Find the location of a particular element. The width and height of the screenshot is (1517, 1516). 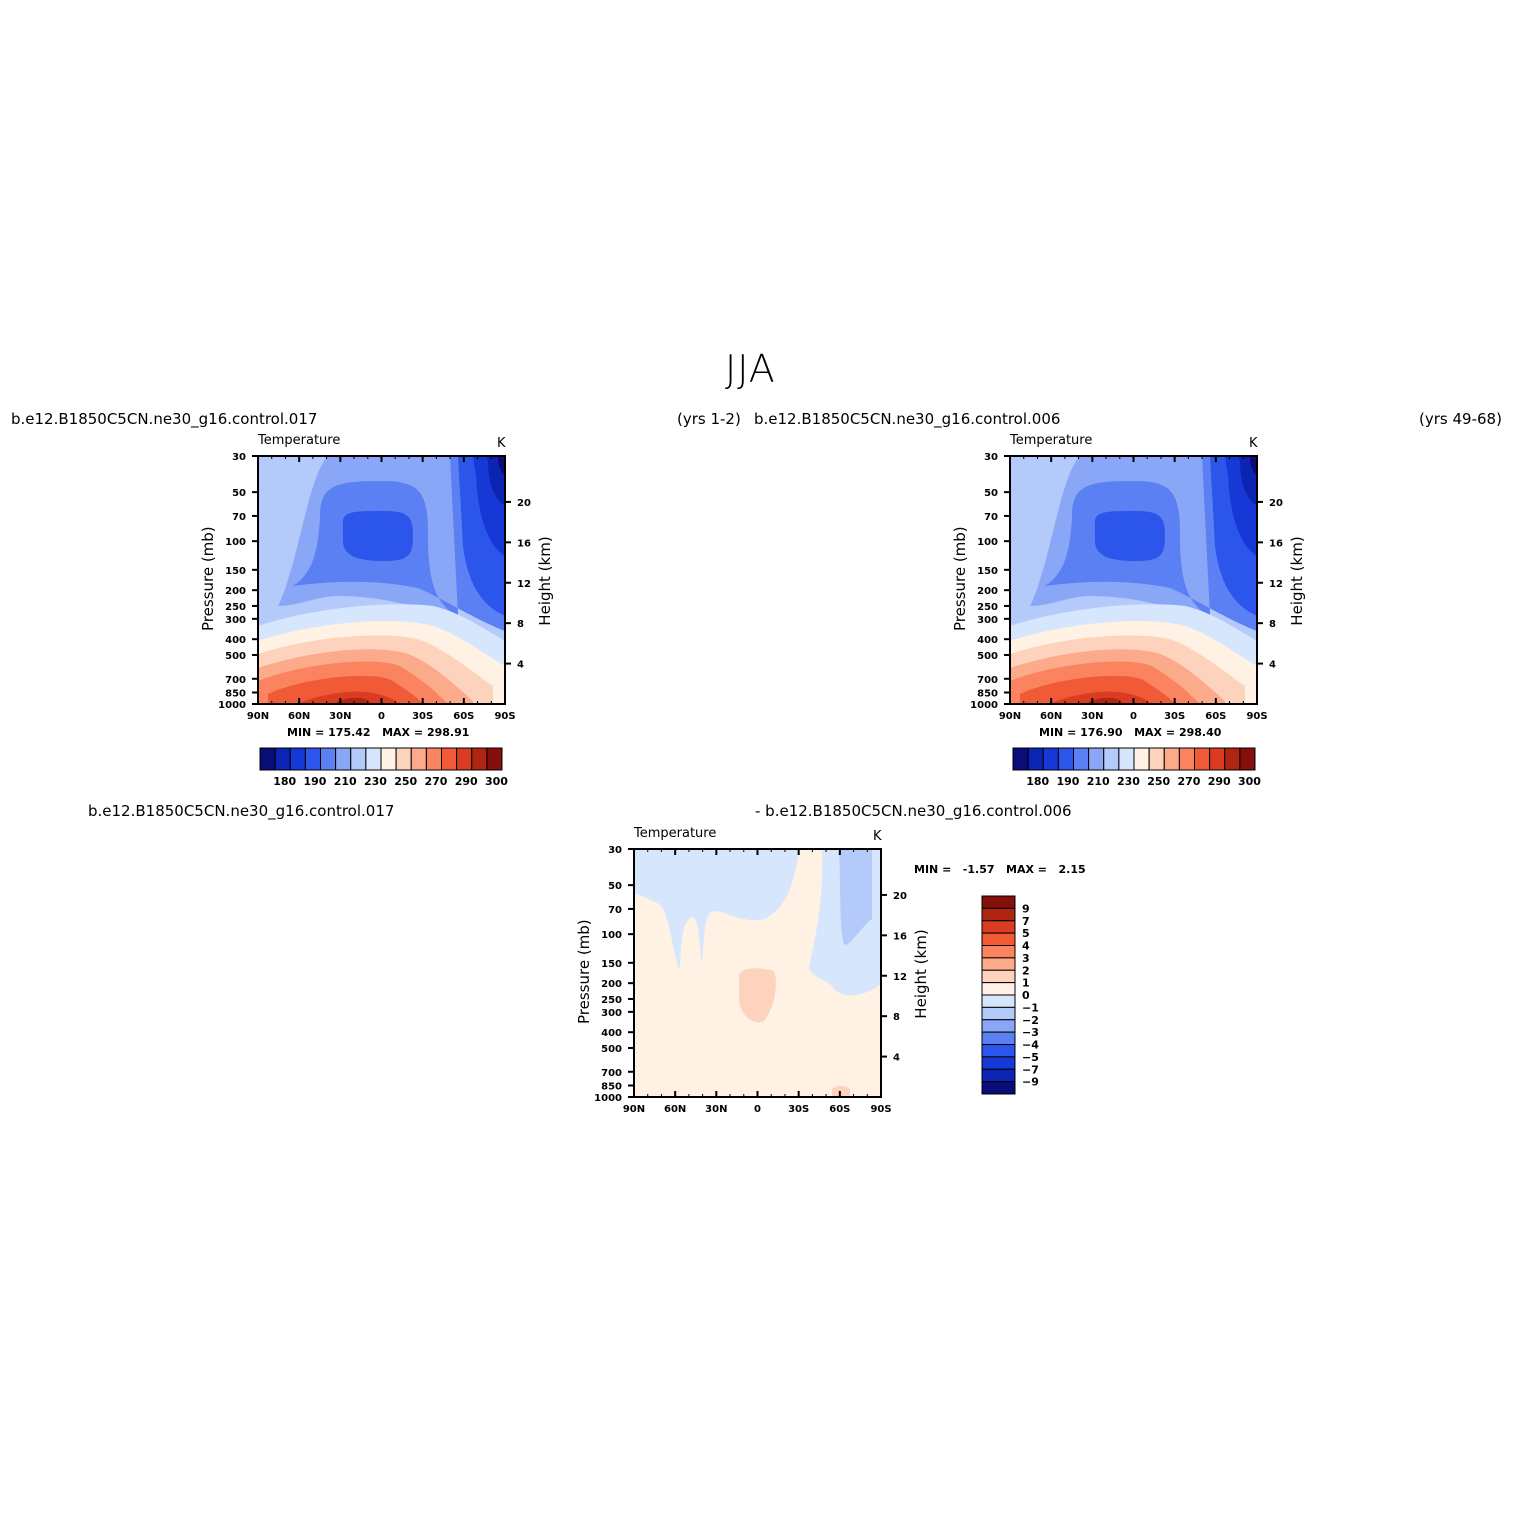

top-right-ytick-label: 300 is located at coordinates (987, 620).